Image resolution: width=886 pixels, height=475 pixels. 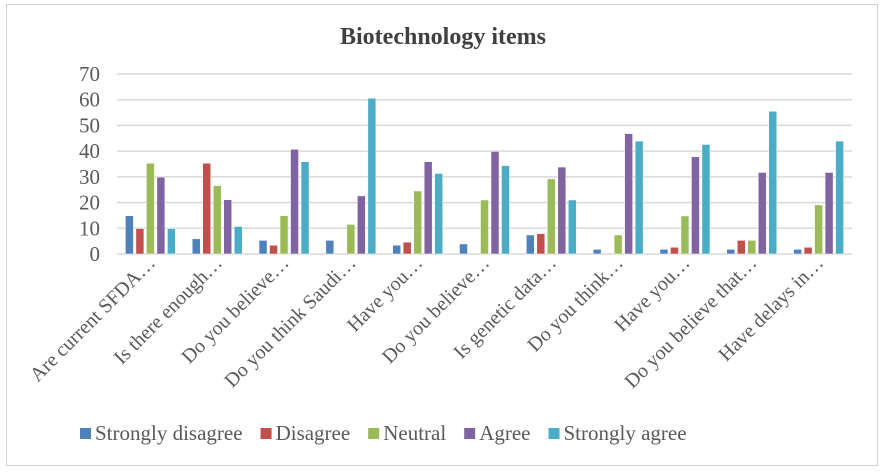 What do you see at coordinates (89, 74) in the screenshot?
I see `y-tick-label: 70` at bounding box center [89, 74].